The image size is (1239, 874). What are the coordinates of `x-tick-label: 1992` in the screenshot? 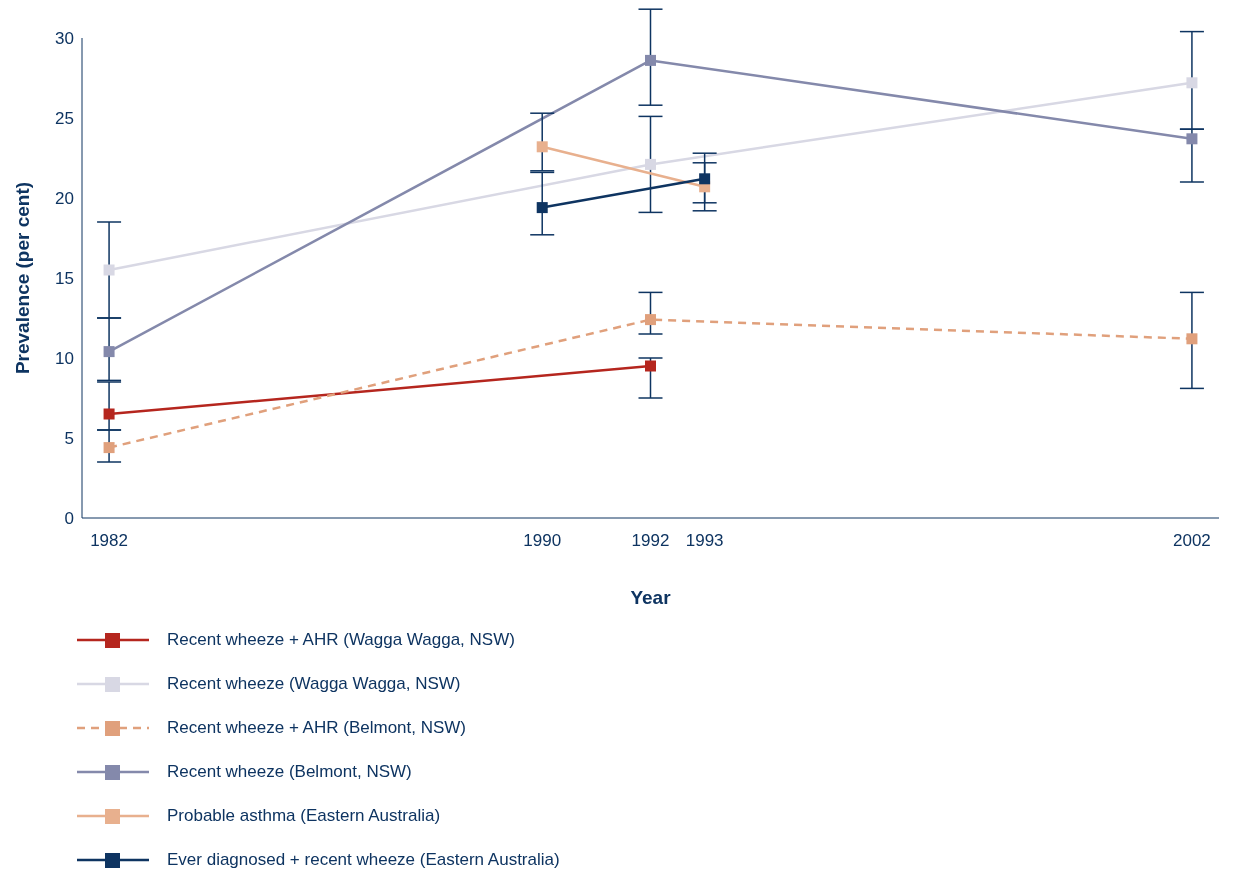 It's located at (650, 541).